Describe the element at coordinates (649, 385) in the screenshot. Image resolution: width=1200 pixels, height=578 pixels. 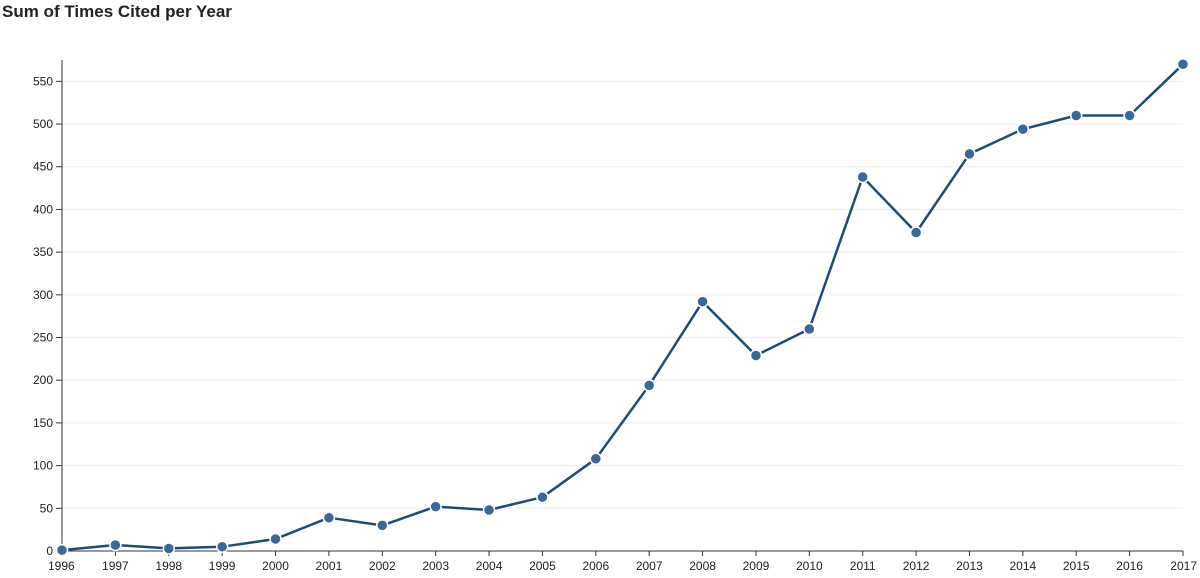
I see `data-point-2007` at that location.